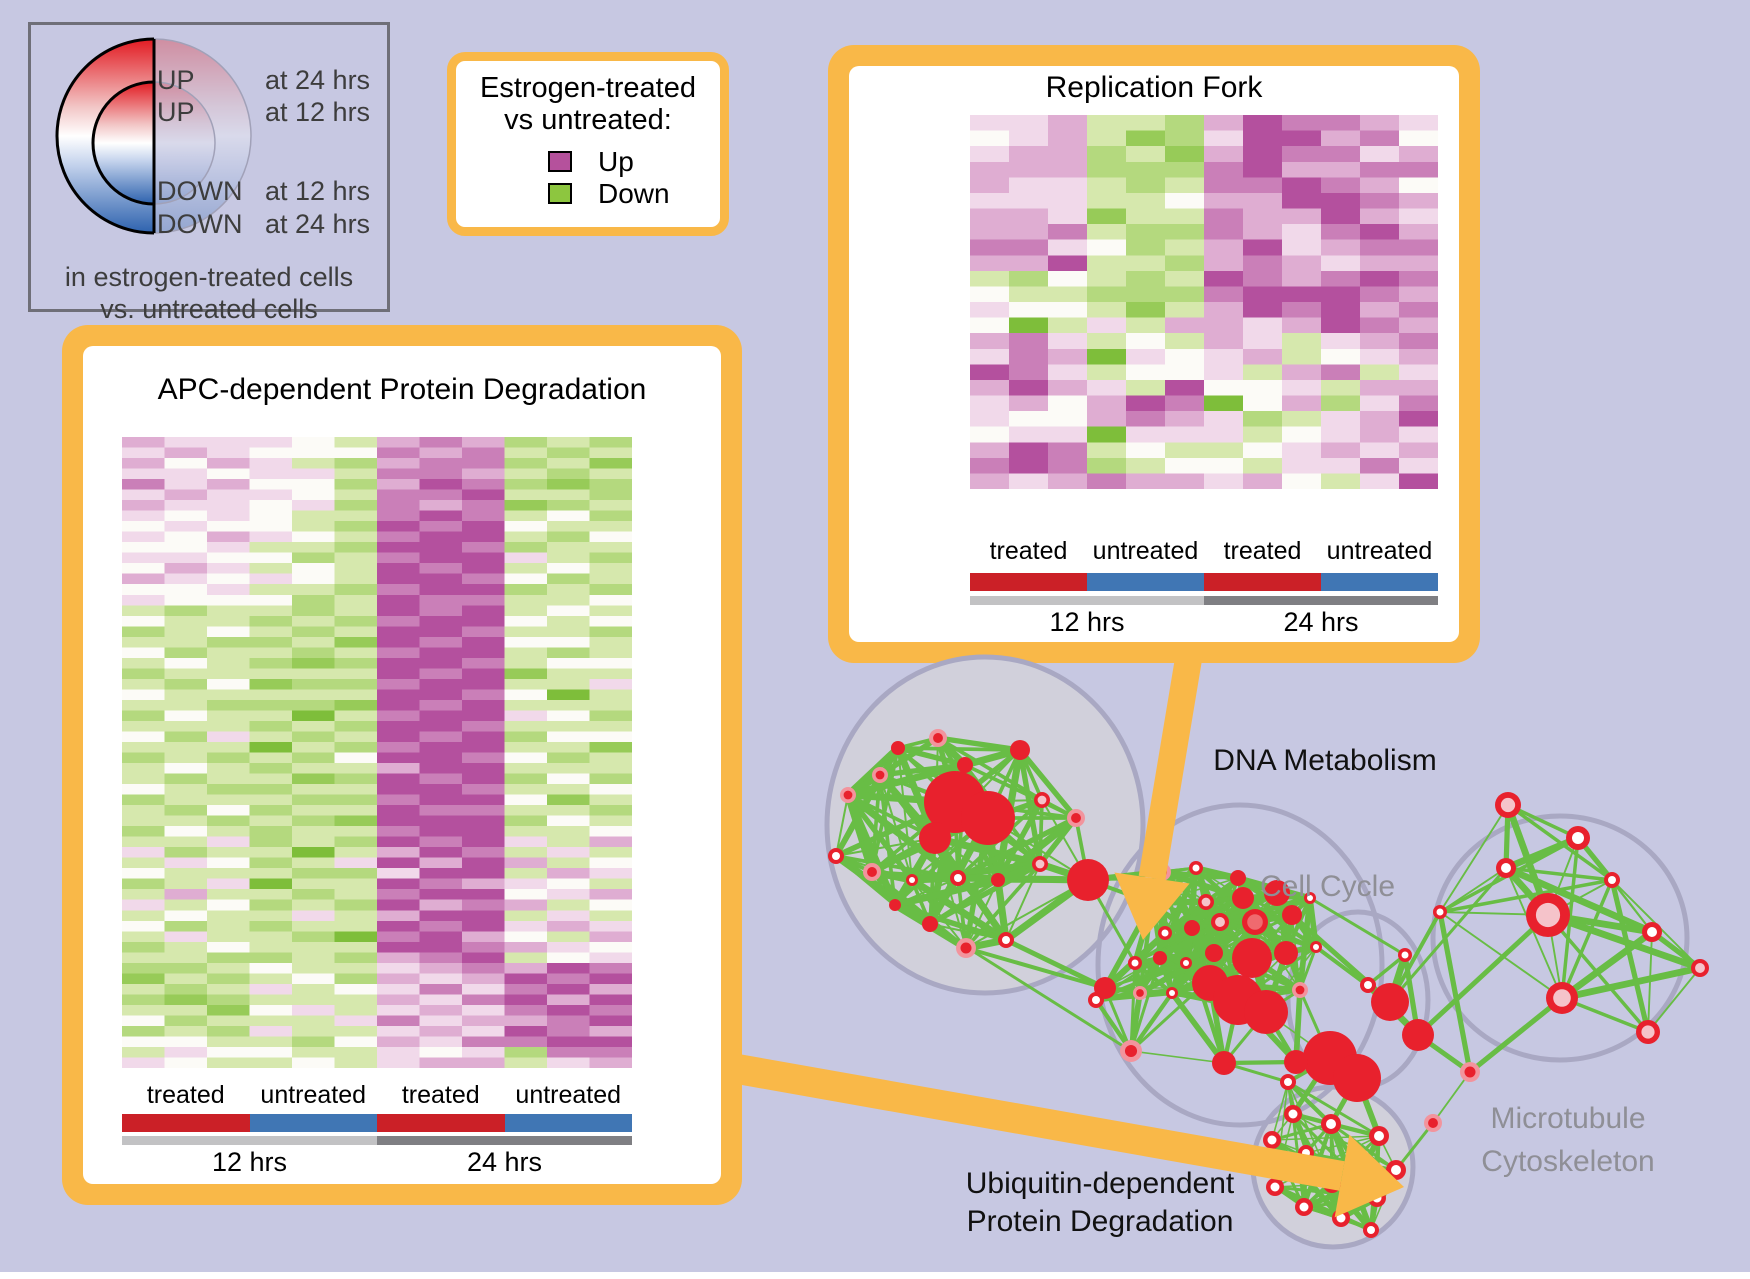 The image size is (1750, 1279). Describe the element at coordinates (200, 224) in the screenshot. I see `ring-label-down-24: DOWN` at that location.